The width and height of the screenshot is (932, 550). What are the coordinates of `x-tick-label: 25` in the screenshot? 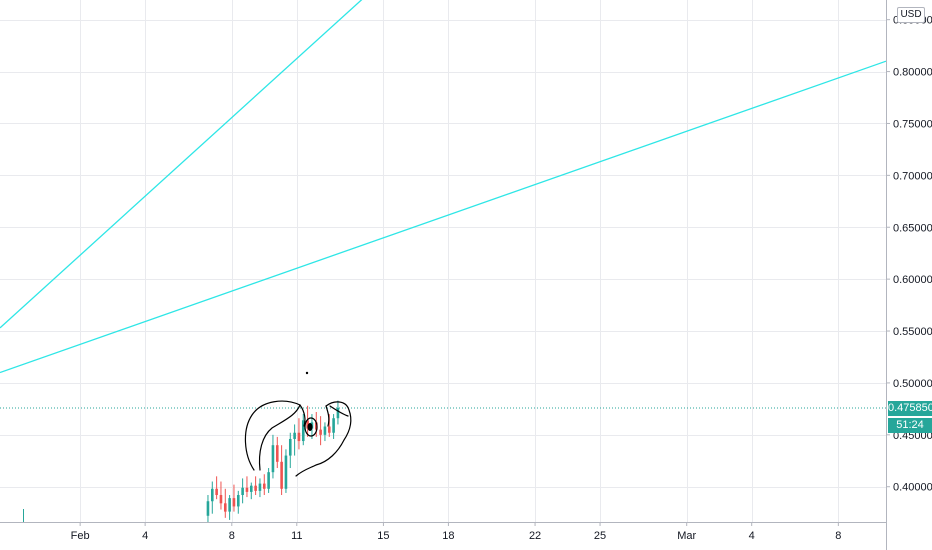 It's located at (600, 536).